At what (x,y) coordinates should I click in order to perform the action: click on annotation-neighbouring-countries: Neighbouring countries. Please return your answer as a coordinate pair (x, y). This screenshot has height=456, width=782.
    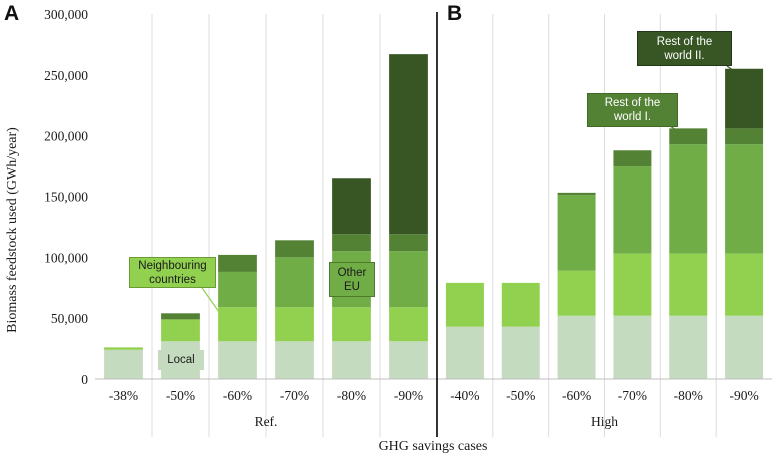
    Looking at the image, I should click on (172, 272).